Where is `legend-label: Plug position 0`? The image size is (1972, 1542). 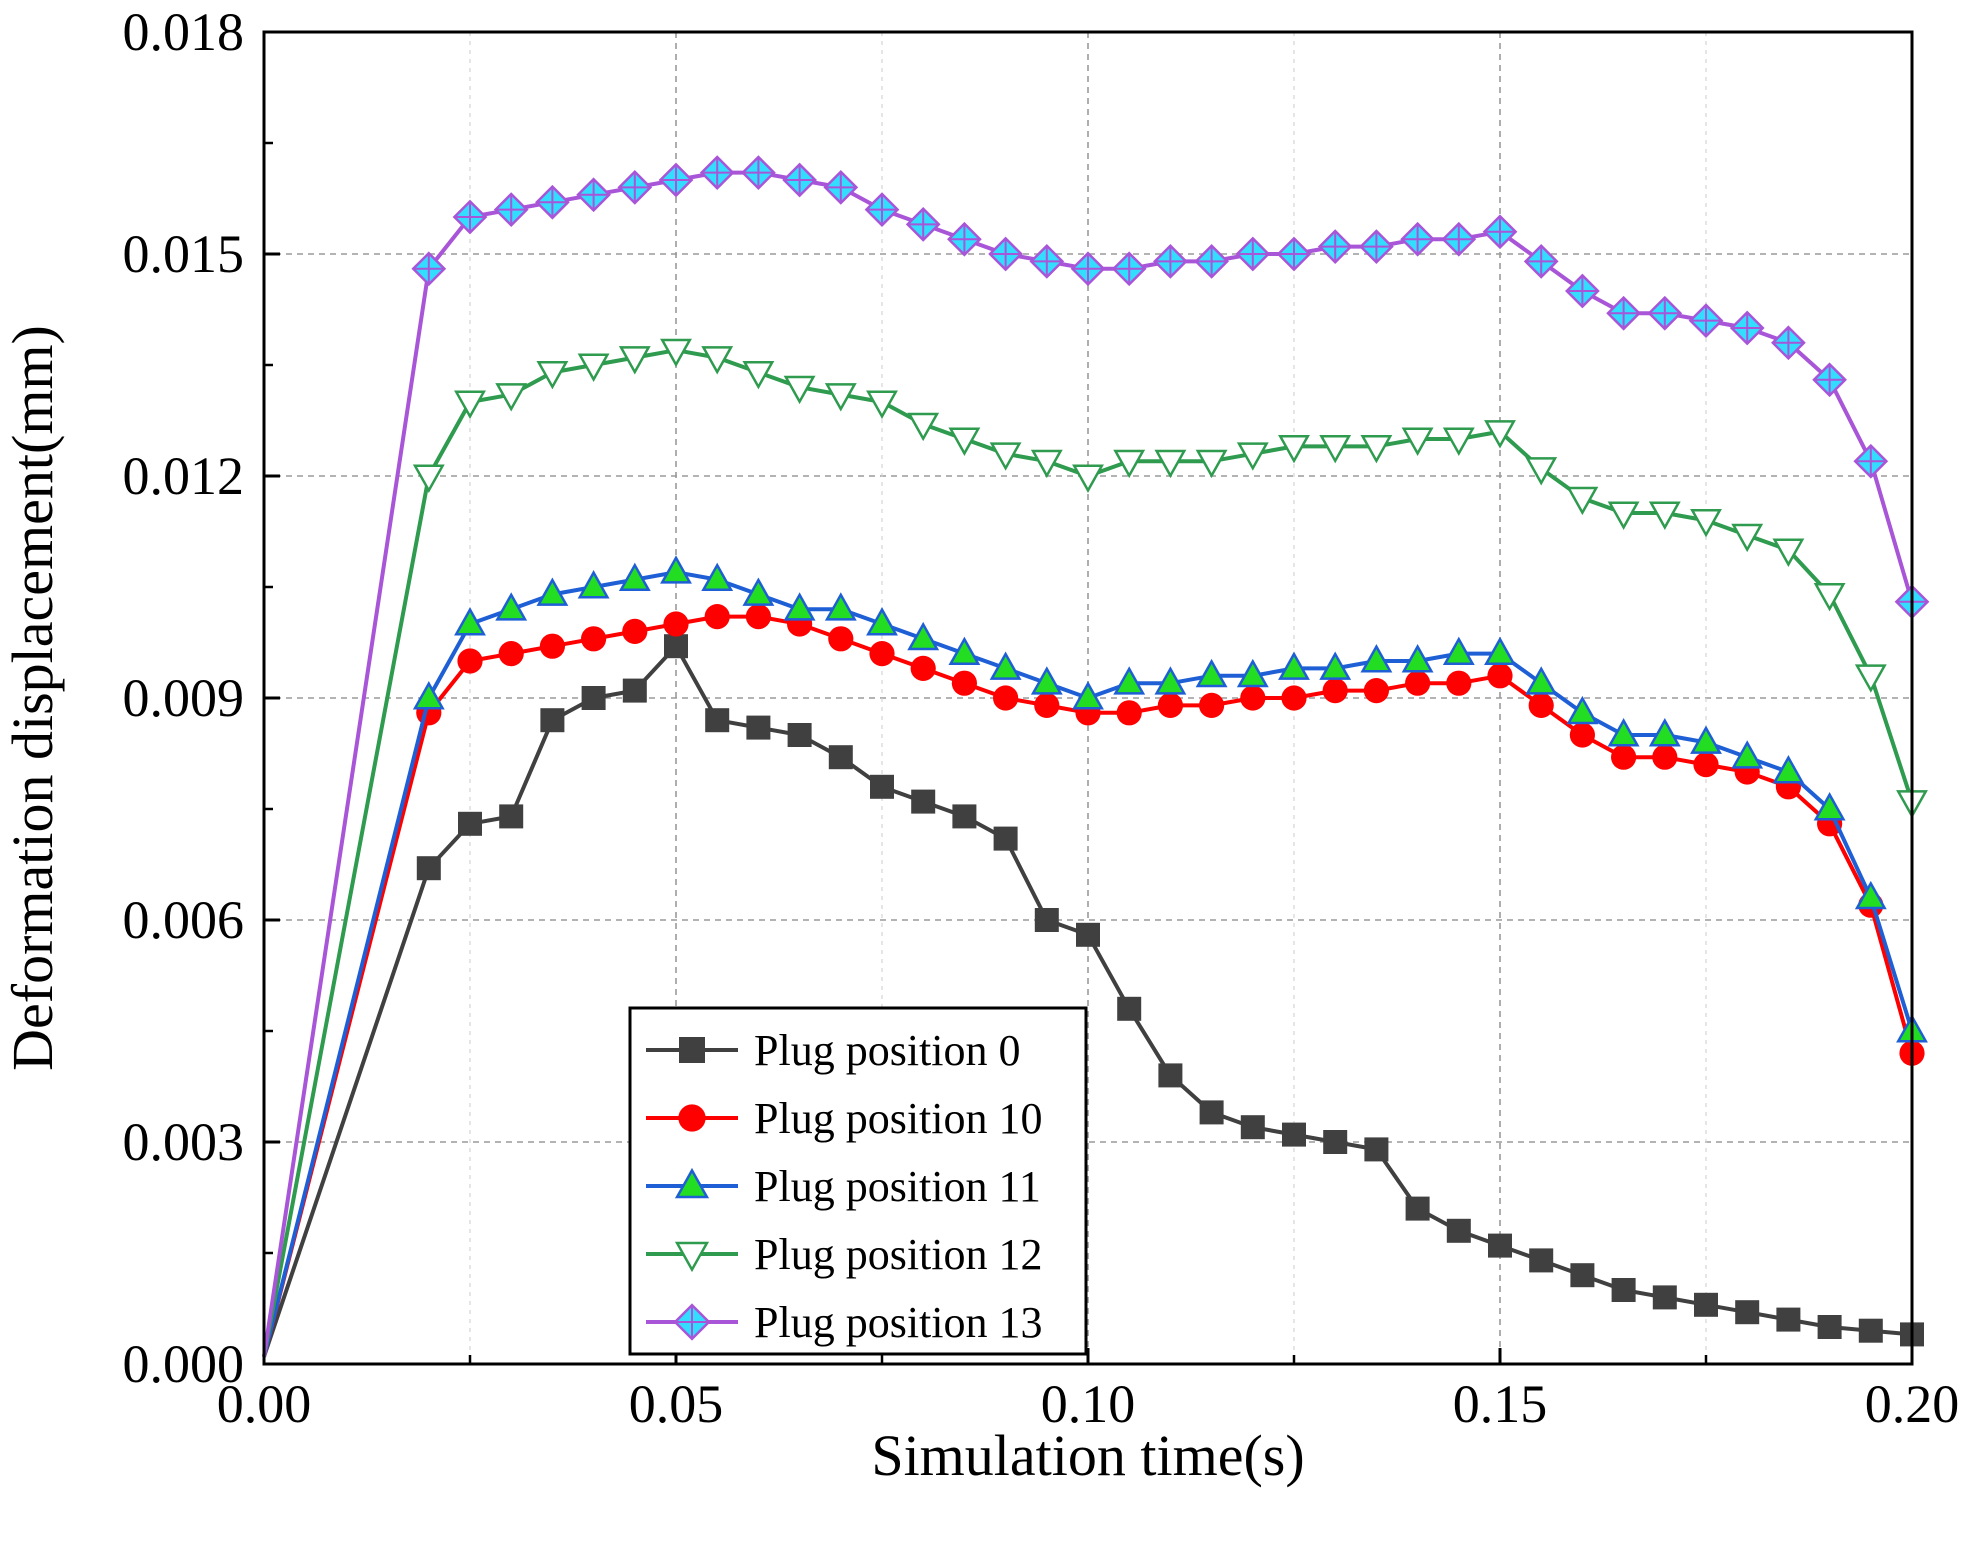 legend-label: Plug position 0 is located at coordinates (887, 1050).